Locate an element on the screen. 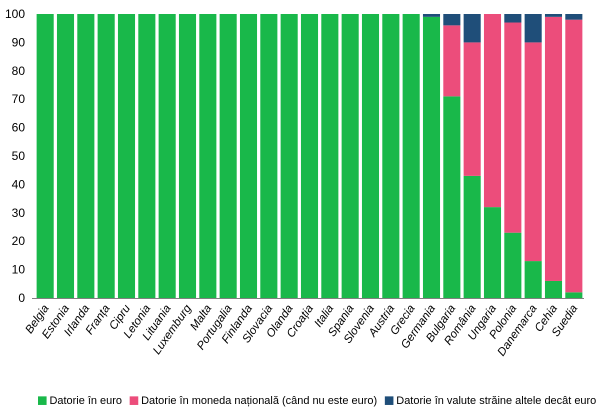 Image resolution: width=608 pixels, height=419 pixels. y-tick-label: 40 is located at coordinates (19, 184).